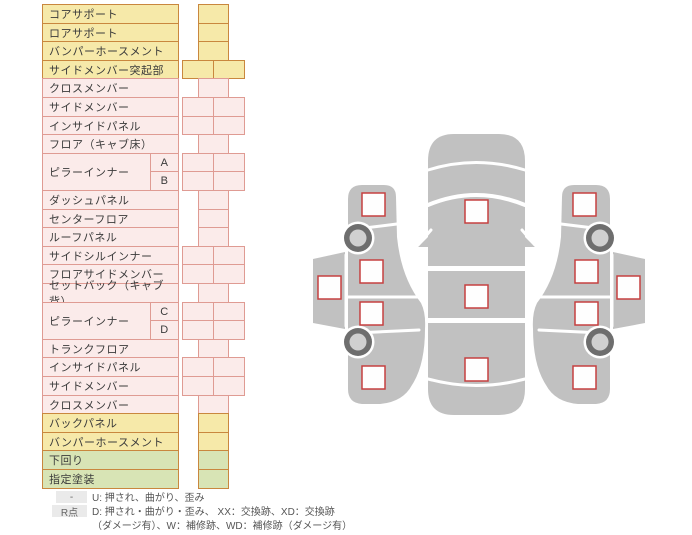  What do you see at coordinates (110, 255) in the screenshot?
I see `part-label: サイドシルインナー` at bounding box center [110, 255].